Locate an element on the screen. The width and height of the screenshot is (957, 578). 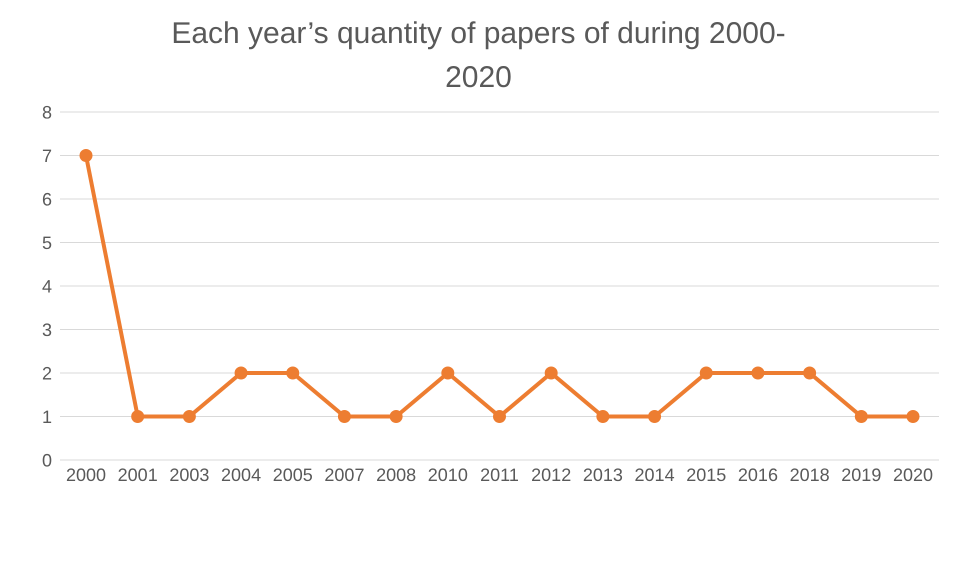
x-tick-label: 2007 is located at coordinates (344, 474).